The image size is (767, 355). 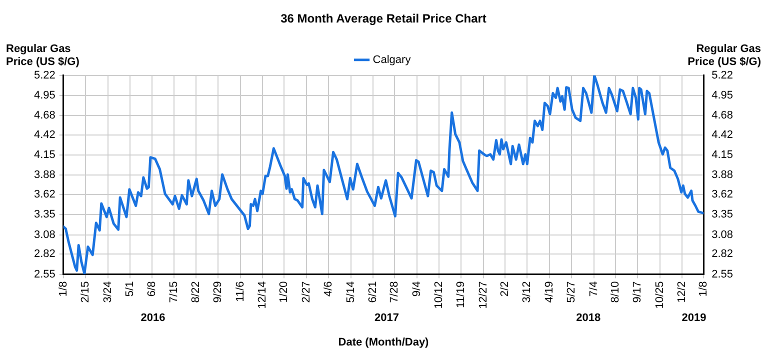 What do you see at coordinates (130, 289) in the screenshot?
I see `x-tick-label: 5/1` at bounding box center [130, 289].